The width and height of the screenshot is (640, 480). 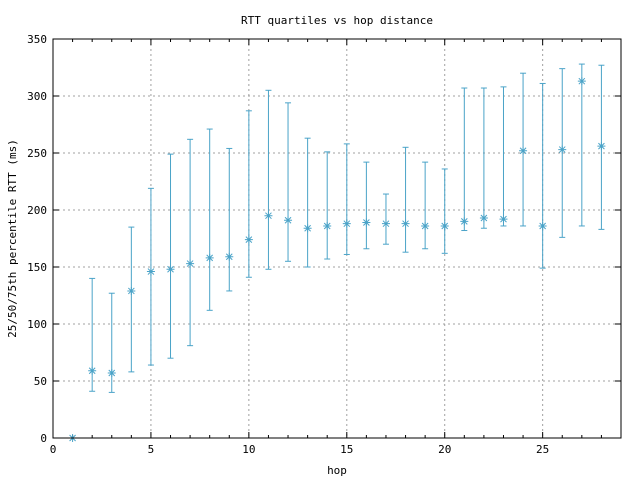 I want to click on y-axis-label: 25/50/75th percentile RTT (ms), so click(x=12, y=238).